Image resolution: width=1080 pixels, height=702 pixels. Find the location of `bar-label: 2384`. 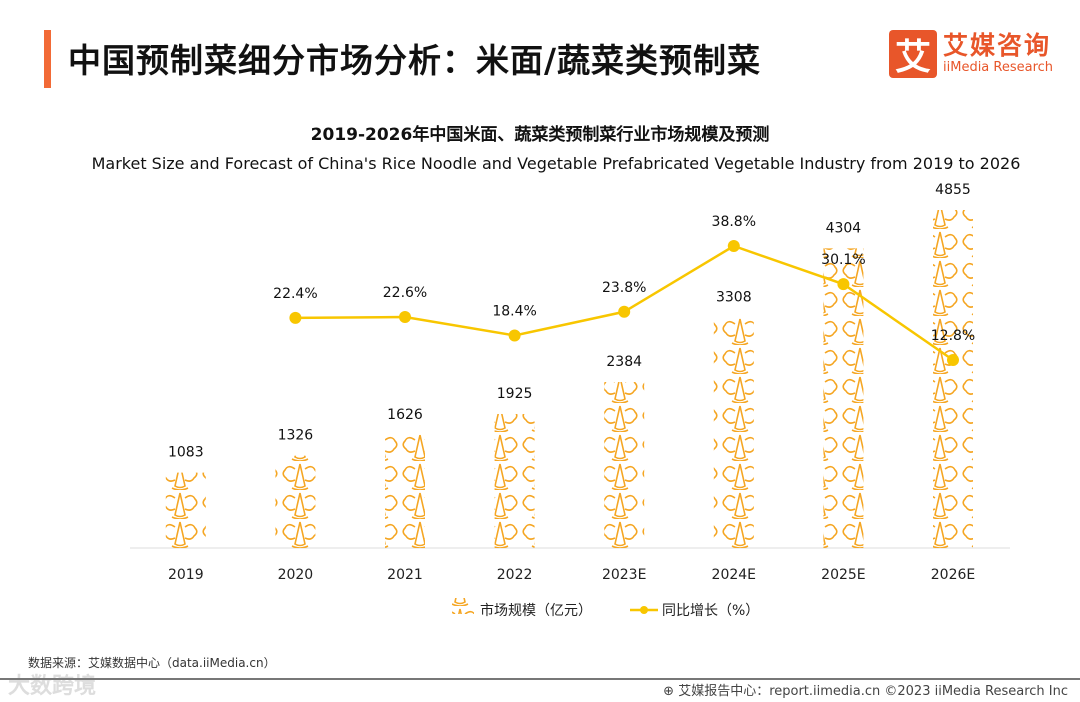

bar-label: 2384 is located at coordinates (624, 362).